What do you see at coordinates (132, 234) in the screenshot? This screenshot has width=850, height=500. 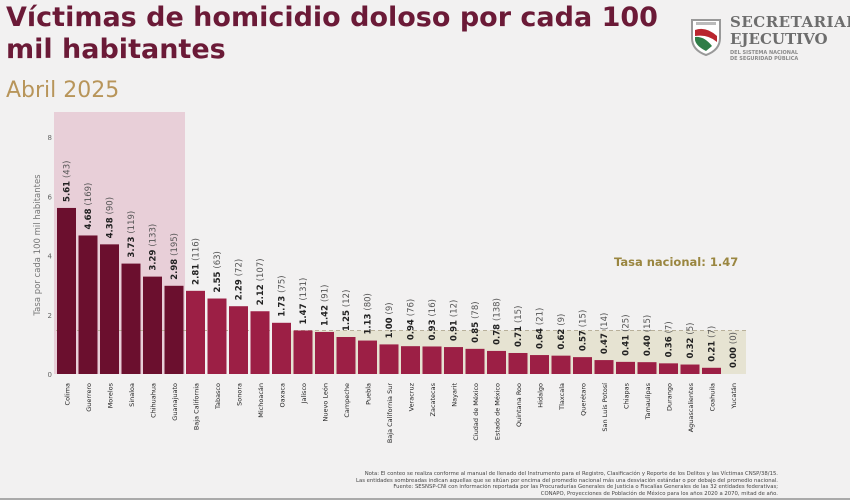 I see `data-label: 3.73 (119)` at bounding box center [132, 234].